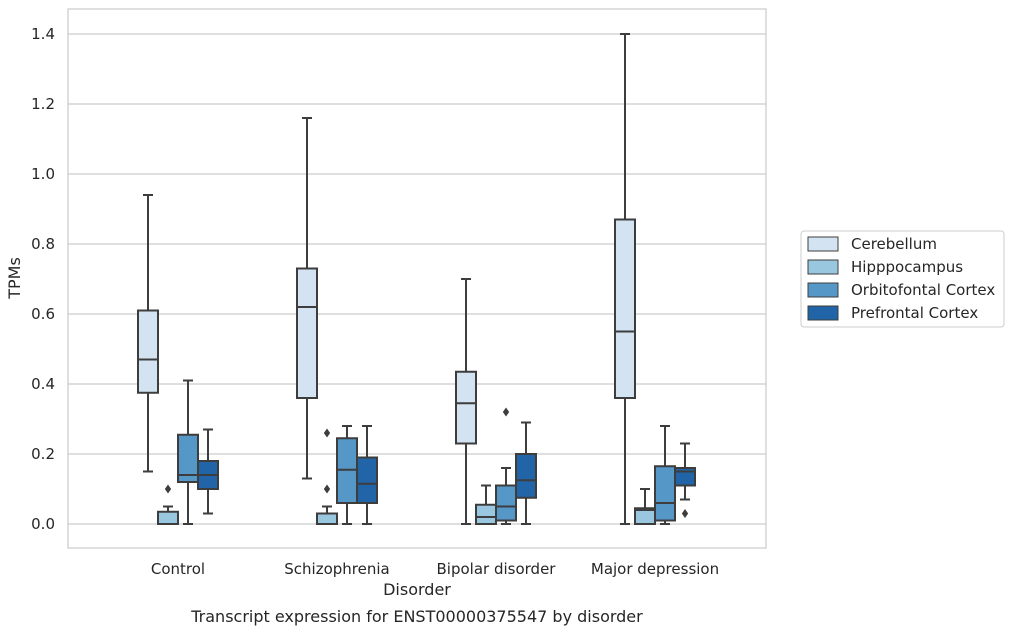 Image resolution: width=1014 pixels, height=634 pixels. Describe the element at coordinates (497, 569) in the screenshot. I see `x-tick-label: Bipolar disorder` at that location.